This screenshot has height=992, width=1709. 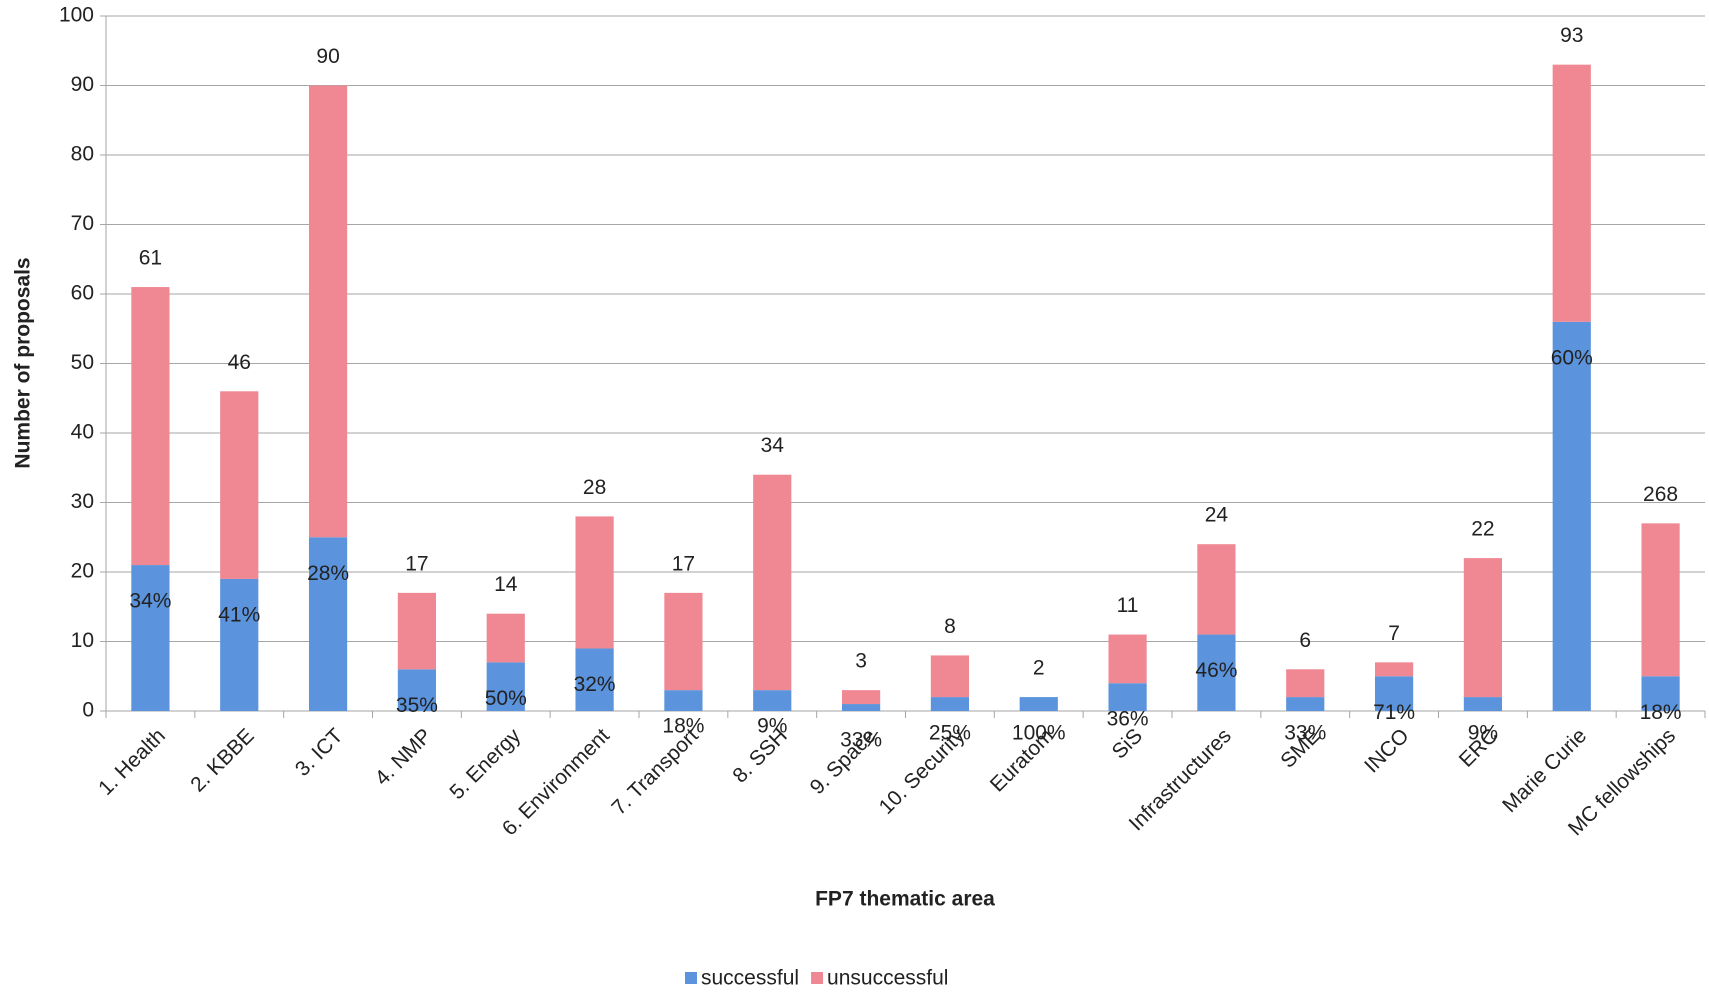 What do you see at coordinates (655, 772) in the screenshot?
I see `x-tick-label: 7. Transport` at bounding box center [655, 772].